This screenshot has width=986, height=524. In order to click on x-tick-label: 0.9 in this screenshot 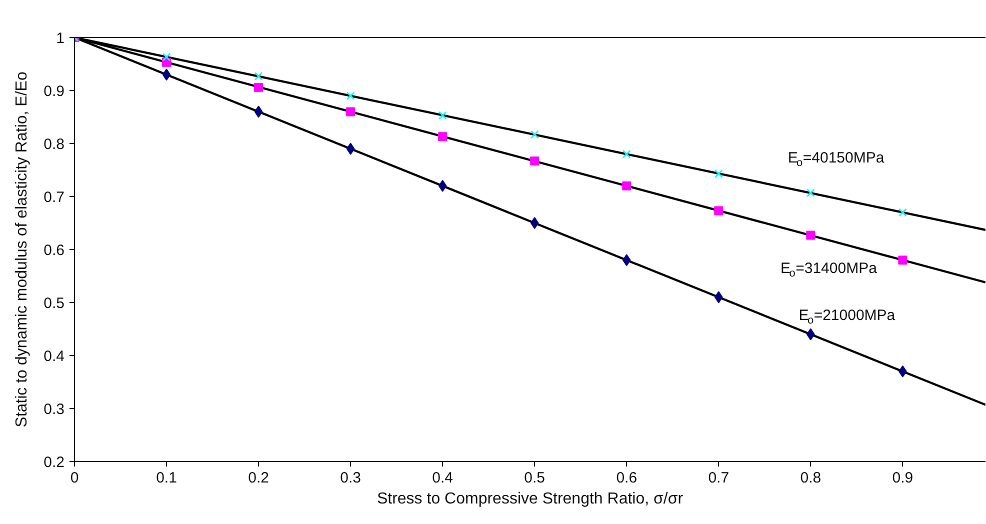, I will do `click(903, 478)`.